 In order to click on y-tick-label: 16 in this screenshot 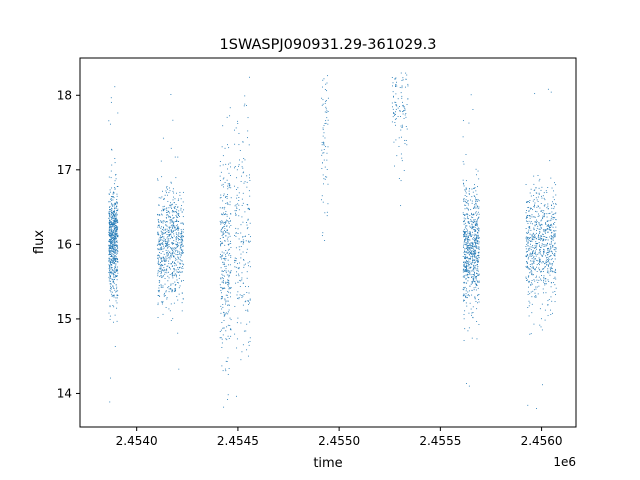, I will do `click(64, 244)`.